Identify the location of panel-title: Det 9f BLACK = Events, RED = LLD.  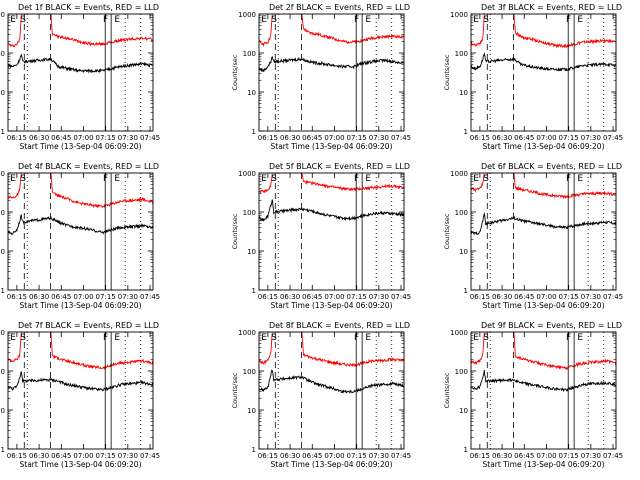
(551, 325).